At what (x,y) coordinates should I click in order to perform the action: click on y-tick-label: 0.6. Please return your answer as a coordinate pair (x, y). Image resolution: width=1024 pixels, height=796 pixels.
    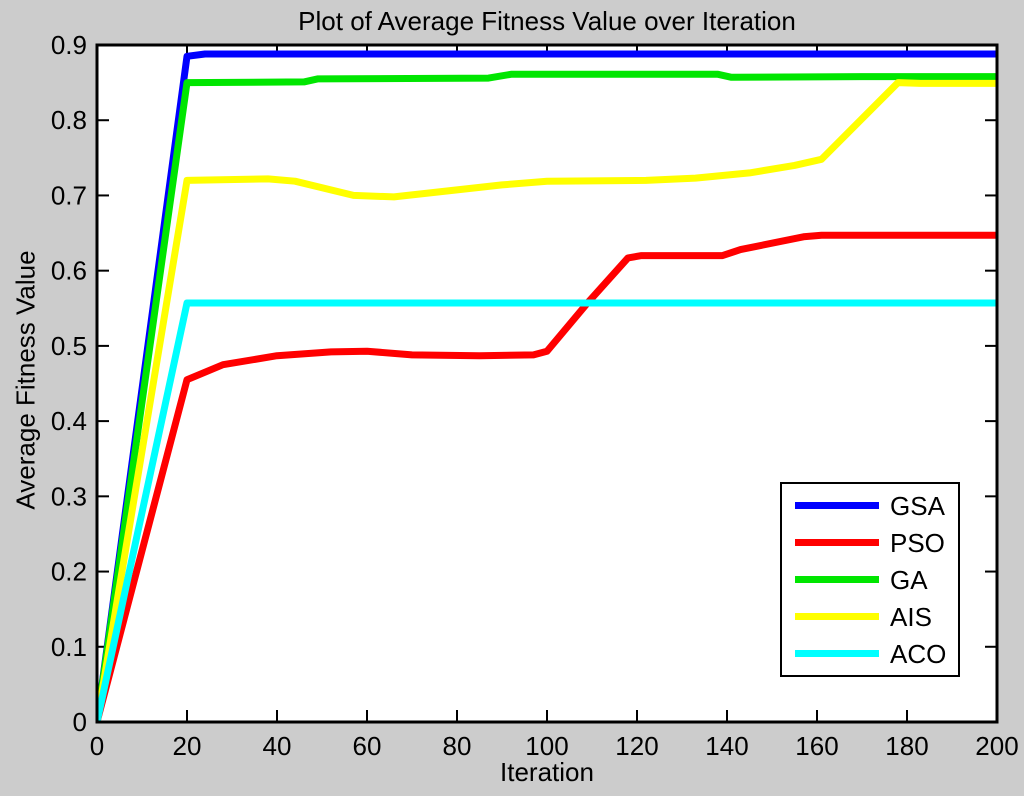
    Looking at the image, I should click on (69, 271).